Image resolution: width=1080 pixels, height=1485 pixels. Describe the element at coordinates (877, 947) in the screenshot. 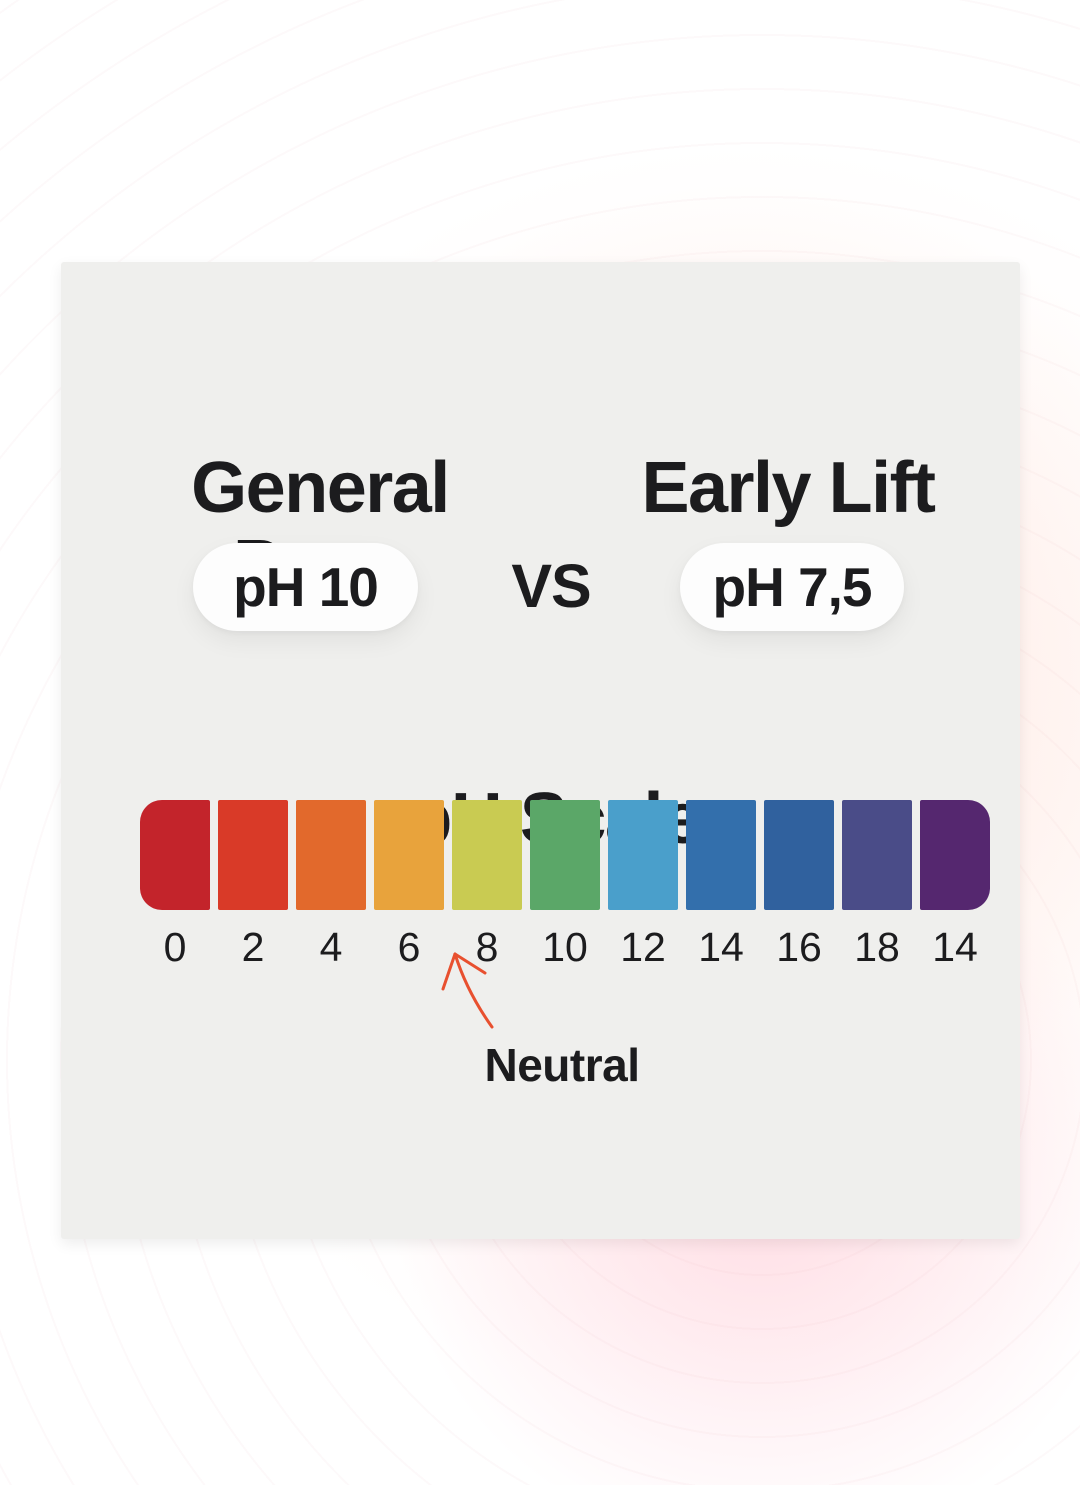

I see `ph-scale-tick-label: 18` at that location.